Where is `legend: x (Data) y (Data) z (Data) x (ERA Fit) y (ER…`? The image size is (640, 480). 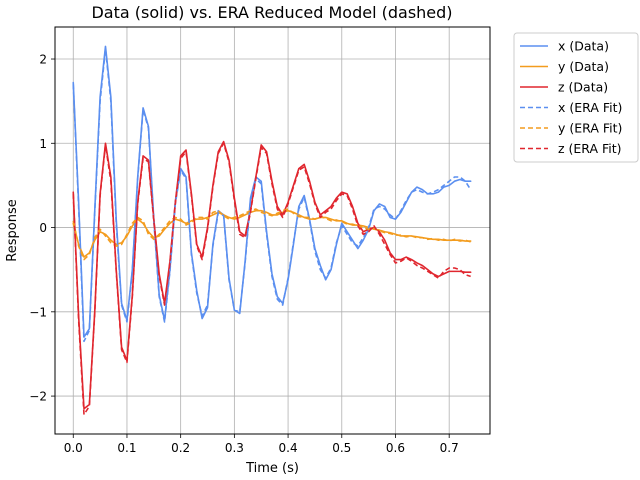
legend: x (Data) y (Data) z (Data) x (ERA Fit) y (ER… is located at coordinates (576, 97).